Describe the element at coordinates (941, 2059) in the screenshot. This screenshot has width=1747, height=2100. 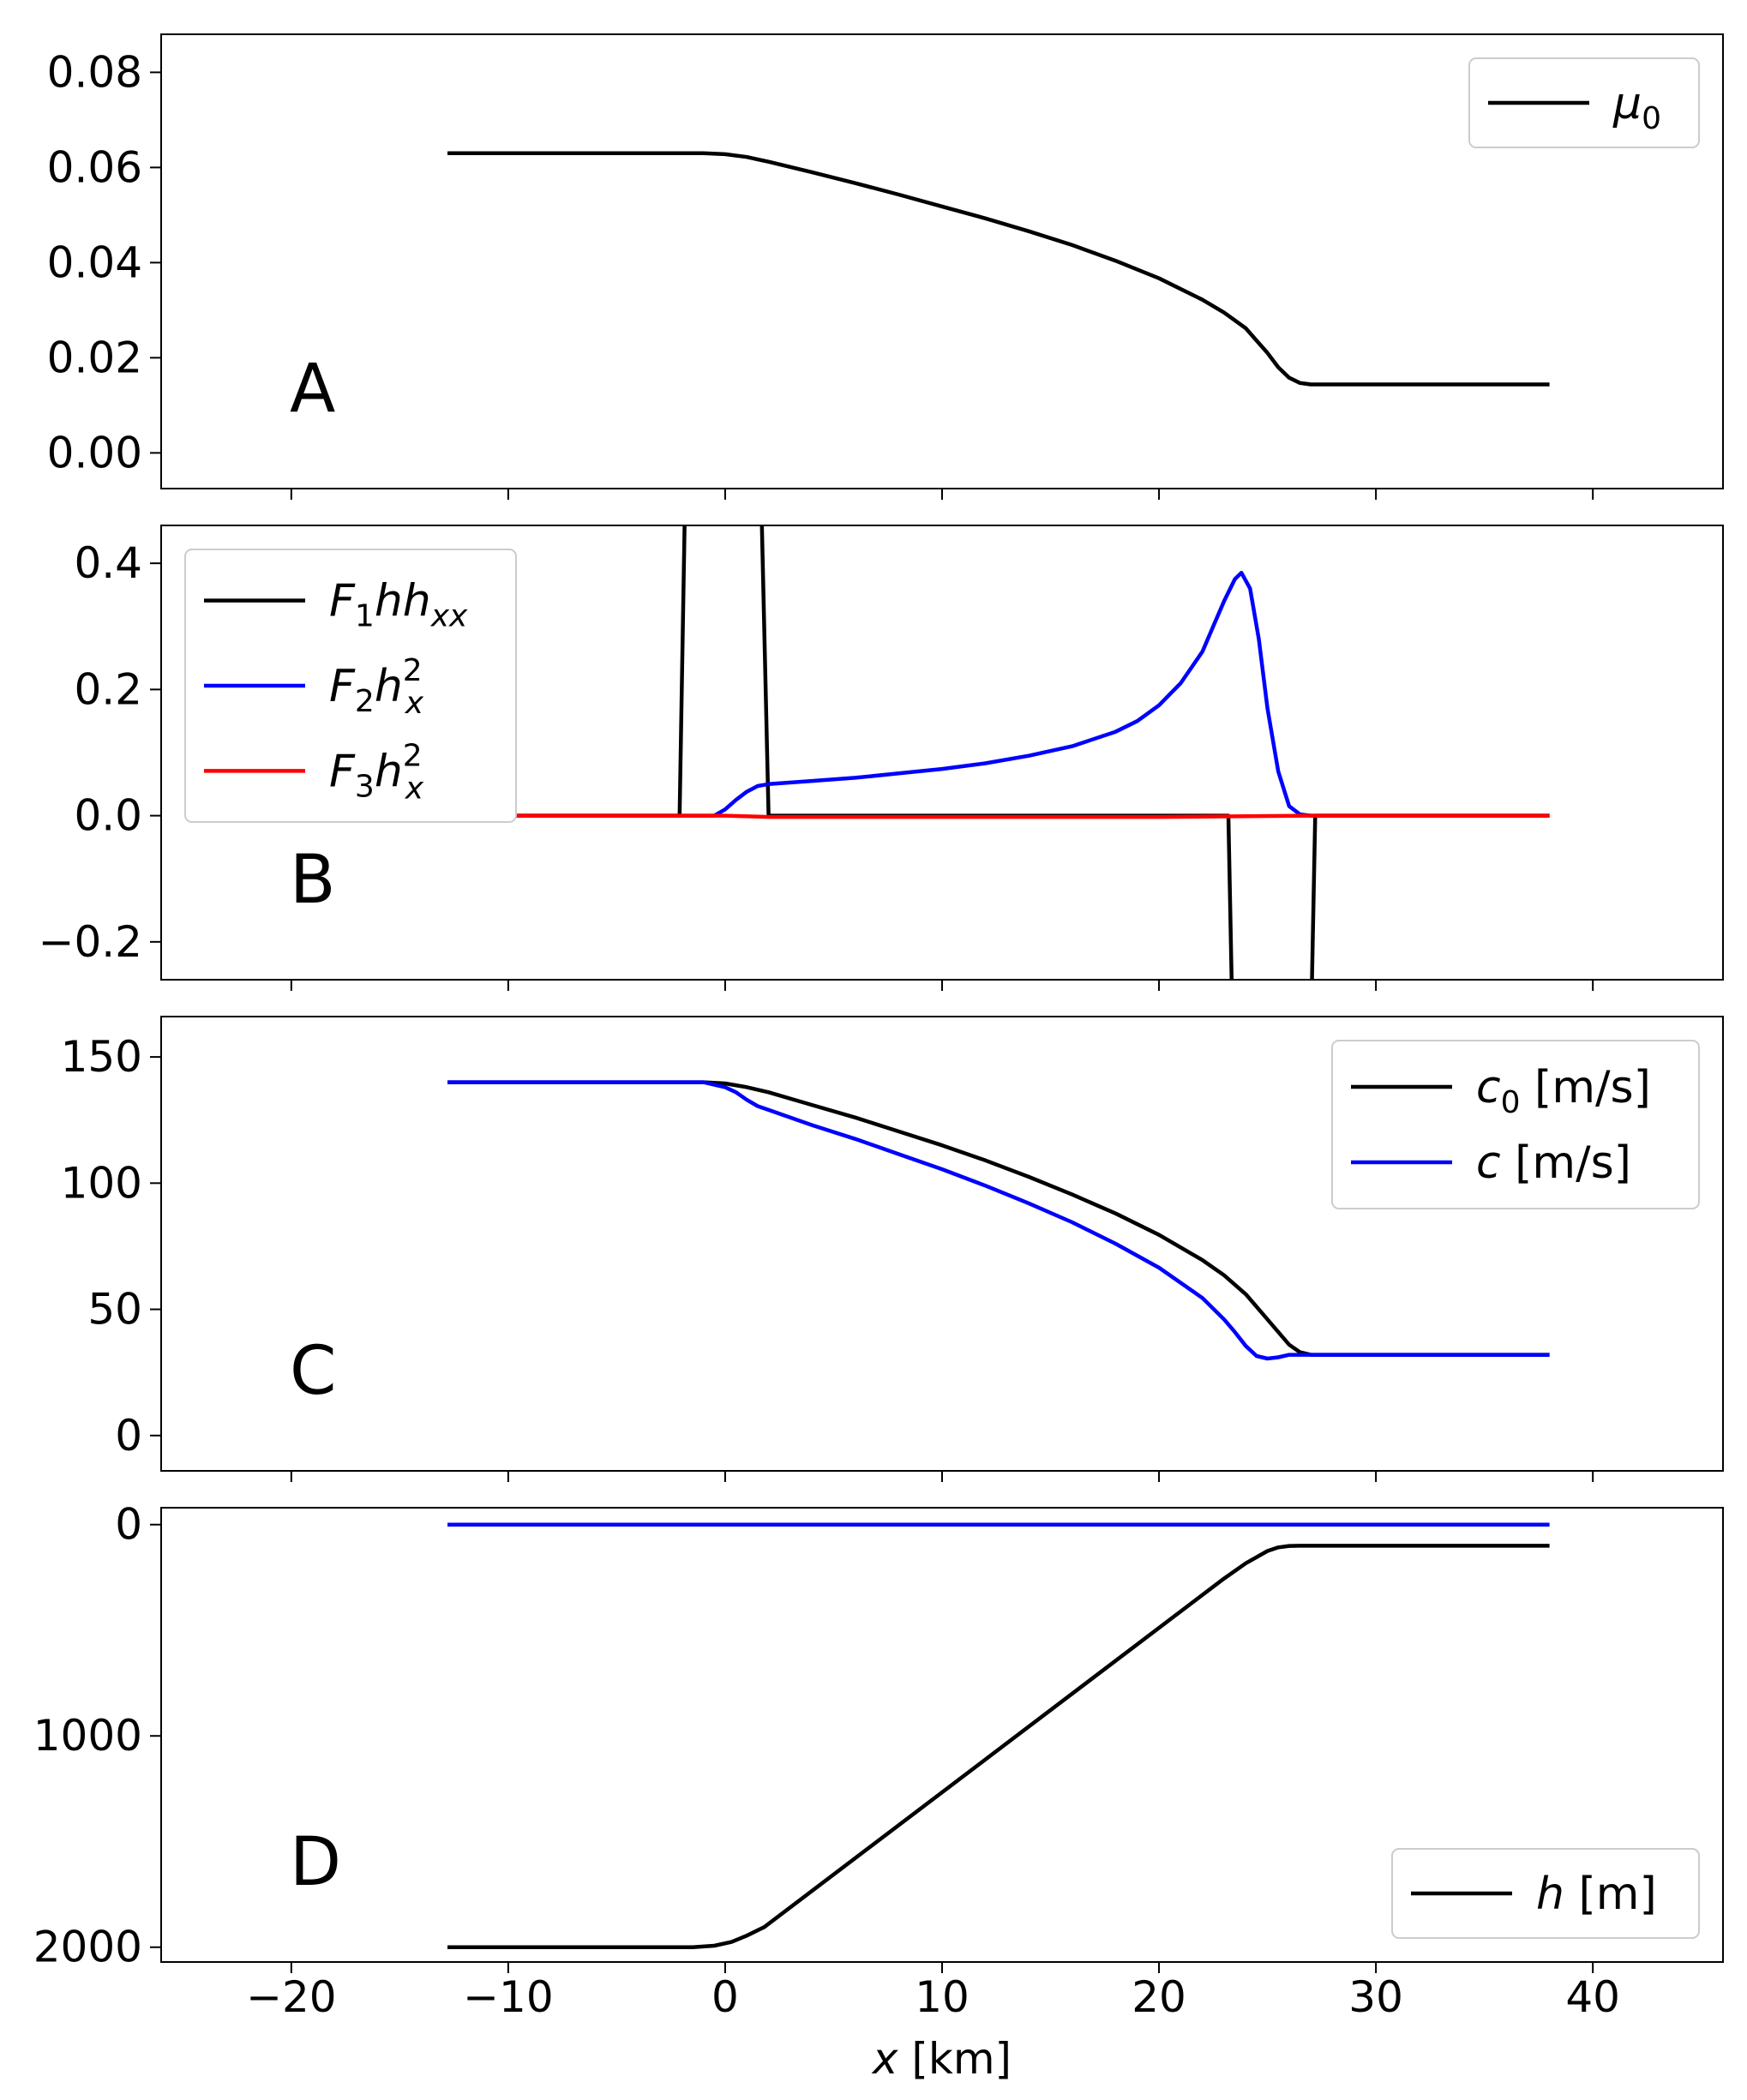
I see `x-axis-label: x [km]` at that location.